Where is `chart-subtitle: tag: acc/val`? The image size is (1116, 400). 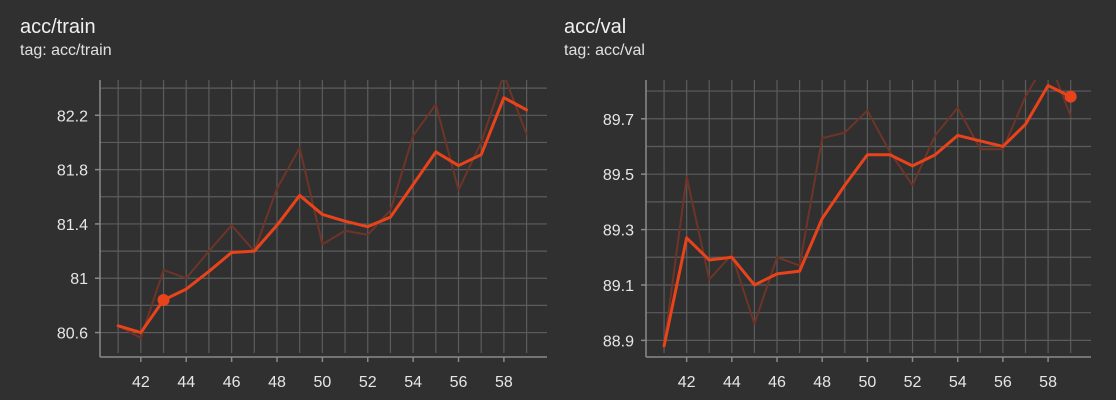
chart-subtitle: tag: acc/val is located at coordinates (604, 50).